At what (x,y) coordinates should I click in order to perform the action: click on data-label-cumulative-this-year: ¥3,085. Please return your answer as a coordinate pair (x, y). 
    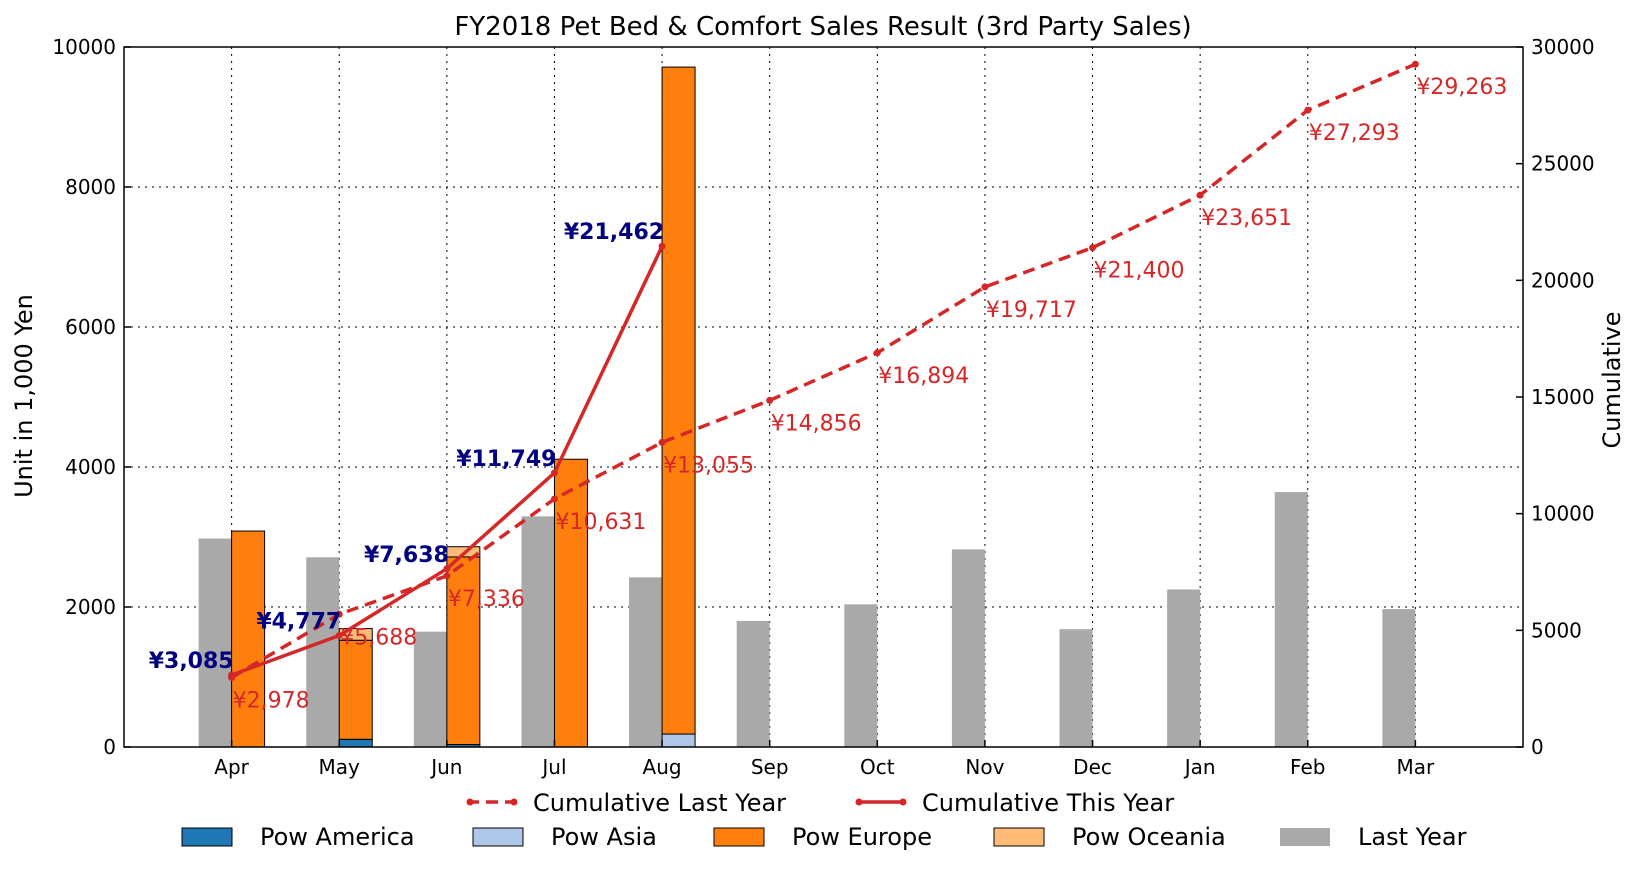
    Looking at the image, I should click on (191, 661).